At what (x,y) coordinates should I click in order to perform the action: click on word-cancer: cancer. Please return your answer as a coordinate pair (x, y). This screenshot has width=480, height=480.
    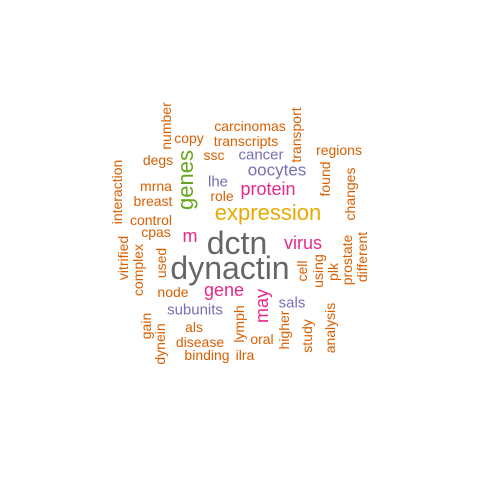
    Looking at the image, I should click on (261, 155).